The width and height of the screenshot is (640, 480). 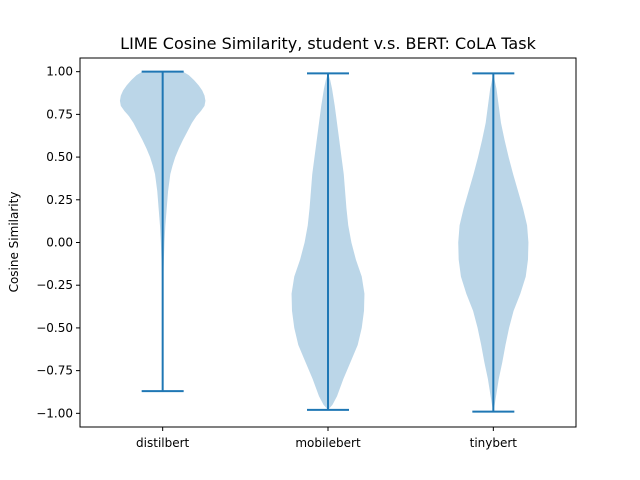 What do you see at coordinates (494, 443) in the screenshot?
I see `x-tick-label: tinybert` at bounding box center [494, 443].